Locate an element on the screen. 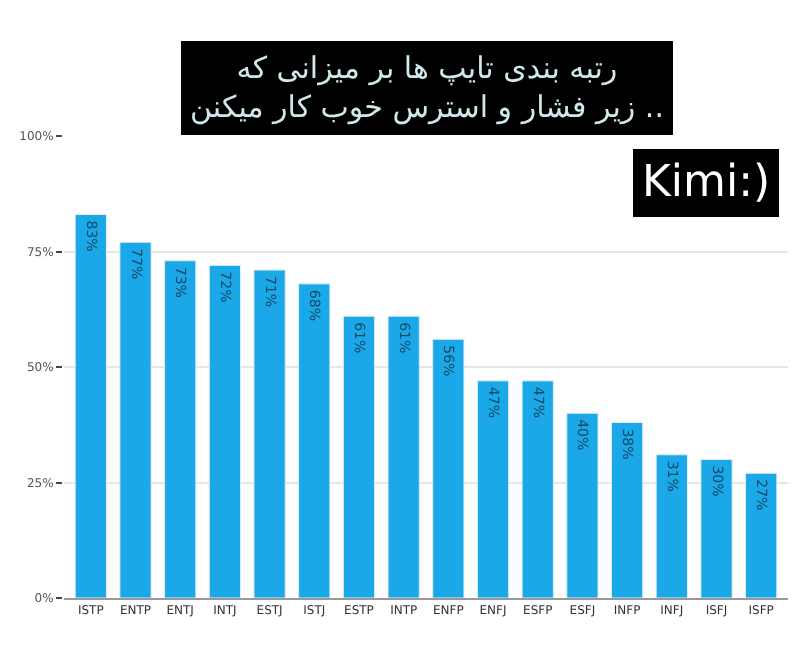 The width and height of the screenshot is (800, 658). annotation: Kimi:) is located at coordinates (706, 183).